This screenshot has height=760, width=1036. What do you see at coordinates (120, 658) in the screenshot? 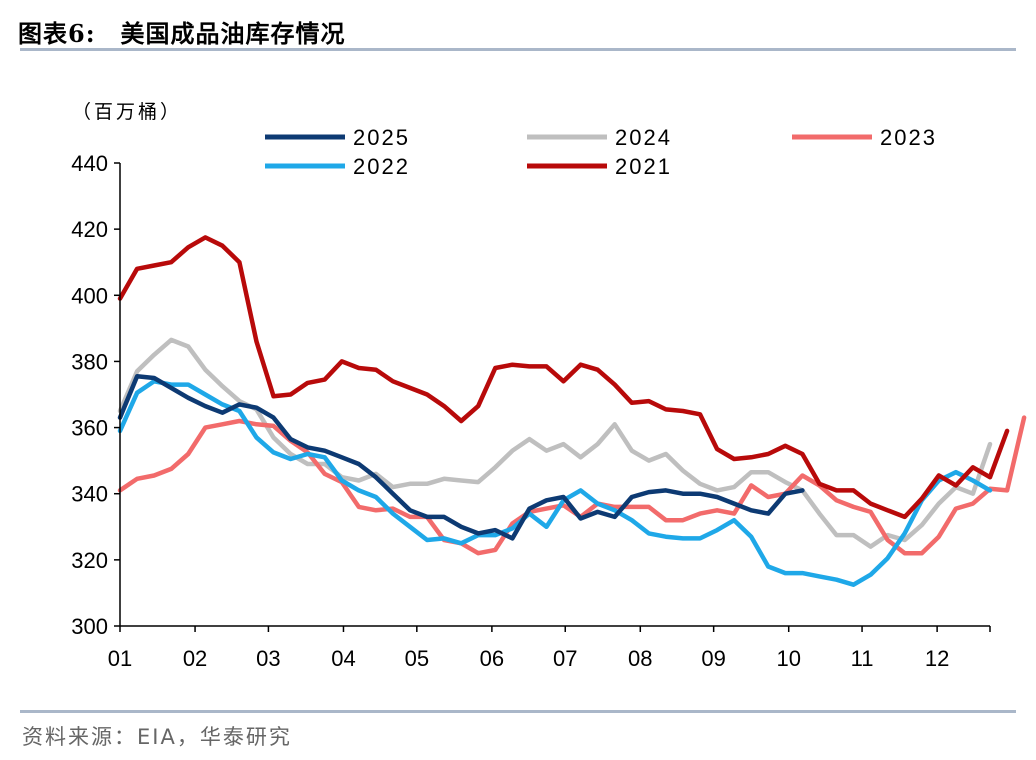
I see `x-tick-label: 01` at bounding box center [120, 658].